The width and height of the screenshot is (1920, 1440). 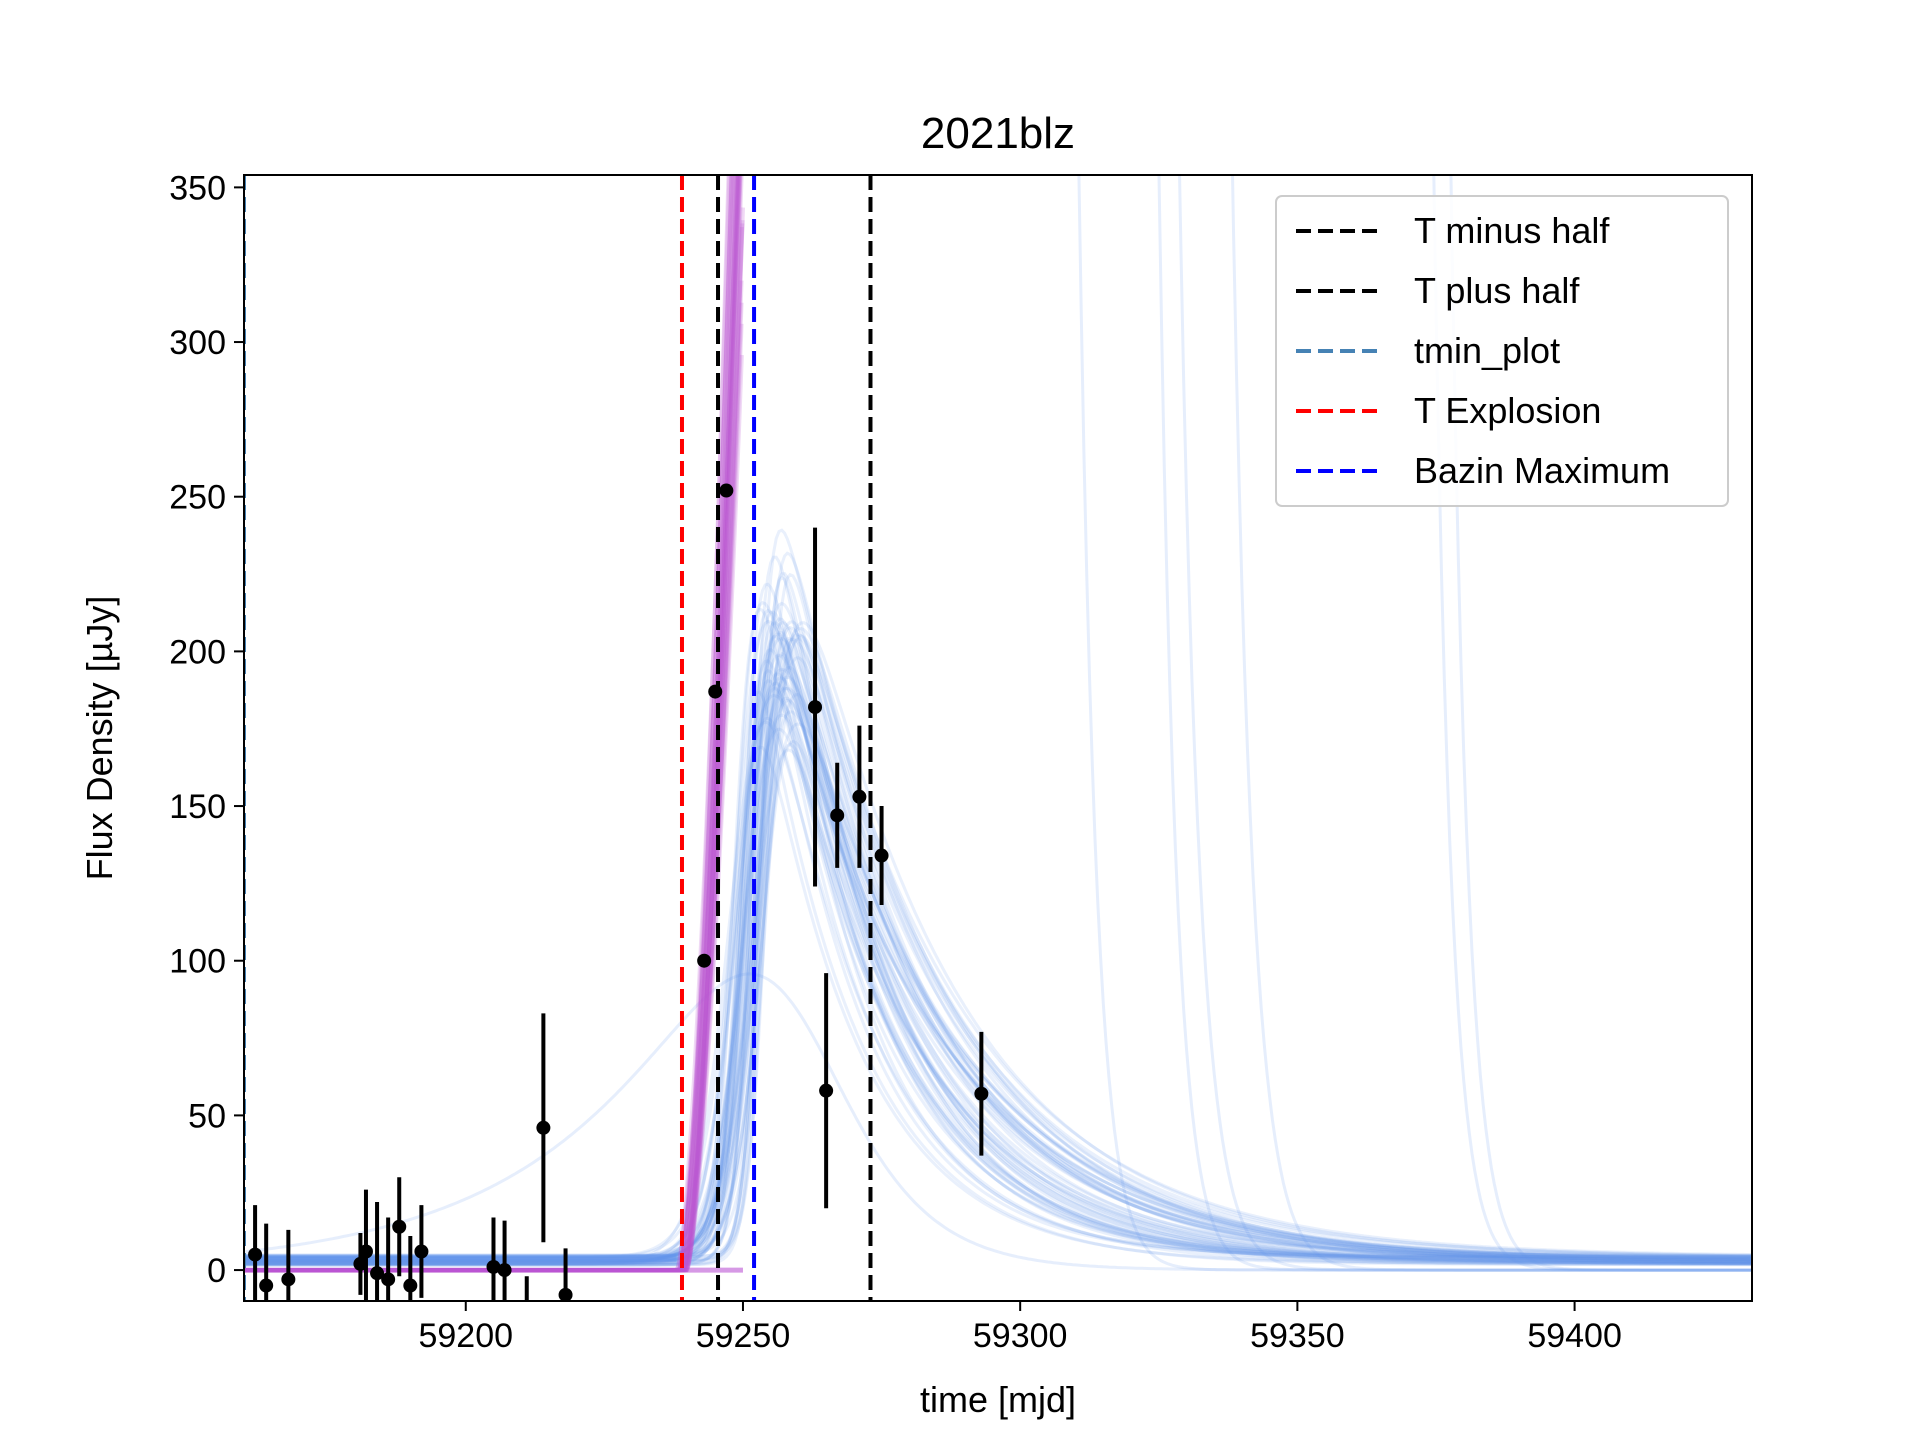 I want to click on legend-frame, so click(x=1502, y=351).